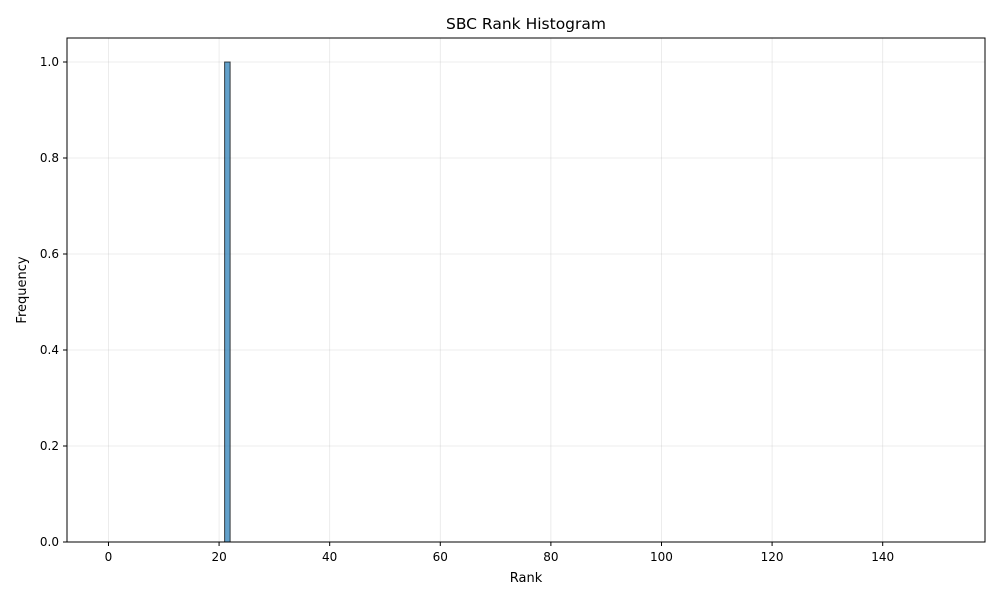 The image size is (1000, 600). What do you see at coordinates (22, 289) in the screenshot?
I see `y-axis-label: Frequency` at bounding box center [22, 289].